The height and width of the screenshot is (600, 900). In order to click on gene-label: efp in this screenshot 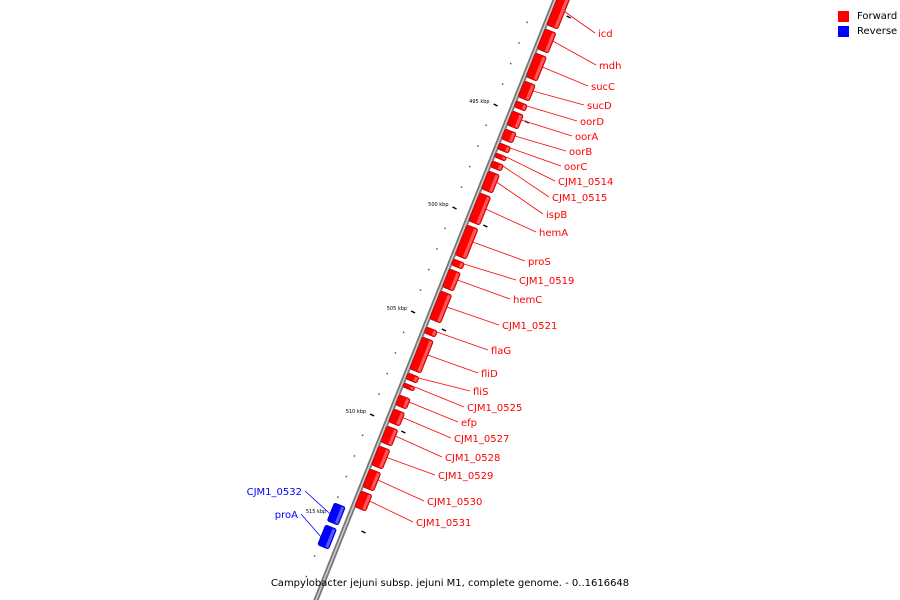, I will do `click(469, 423)`.